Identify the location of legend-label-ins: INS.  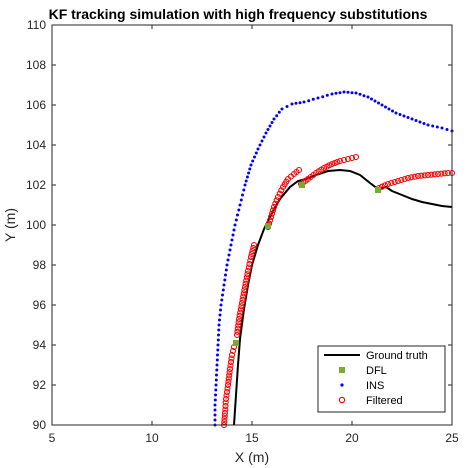
(375, 386).